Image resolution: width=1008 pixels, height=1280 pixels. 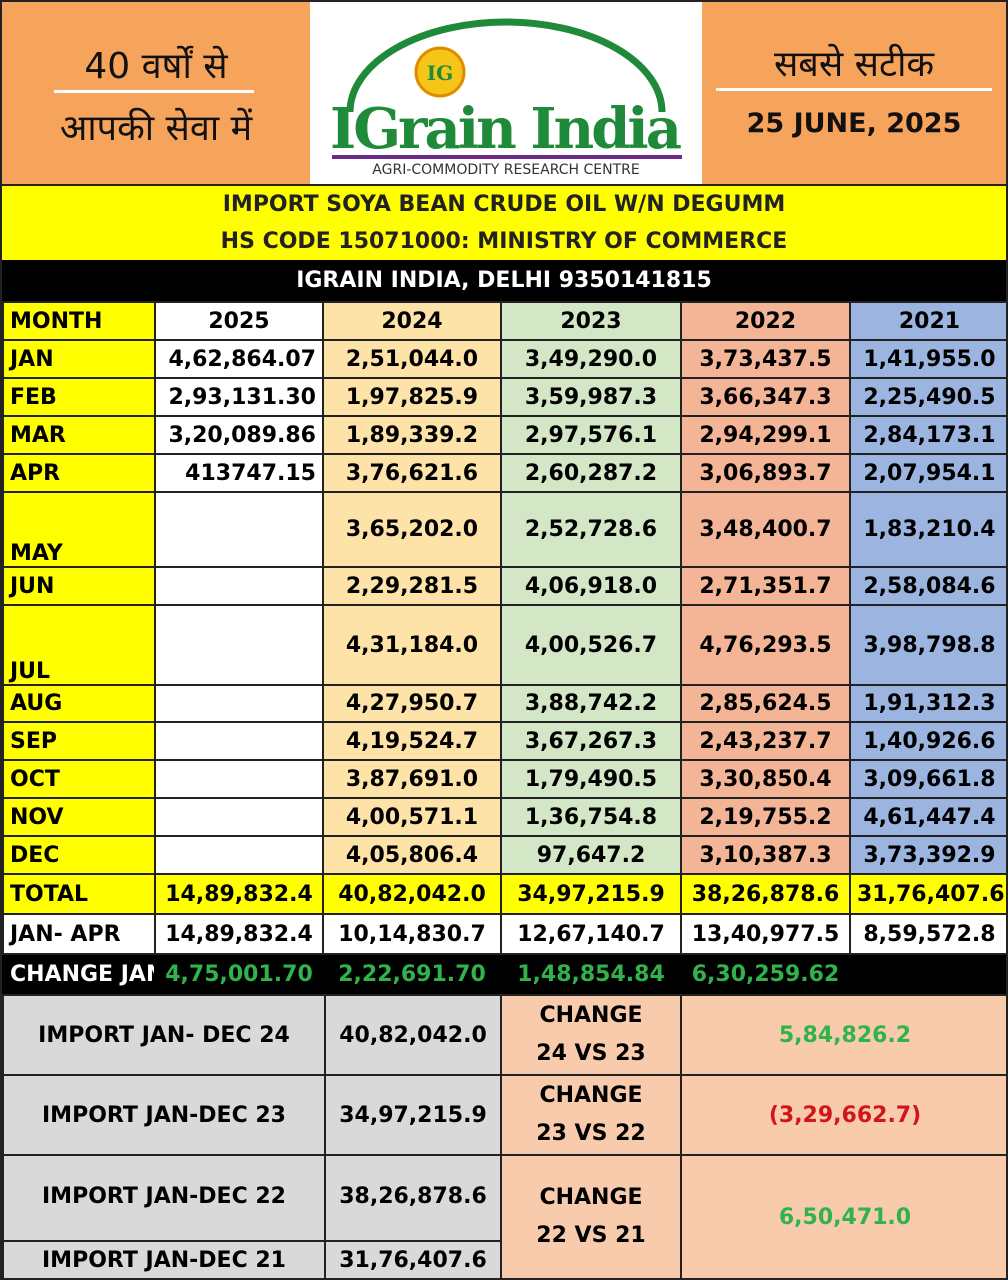 What do you see at coordinates (591, 934) in the screenshot?
I see `value-cell: 12,67,140.7` at bounding box center [591, 934].